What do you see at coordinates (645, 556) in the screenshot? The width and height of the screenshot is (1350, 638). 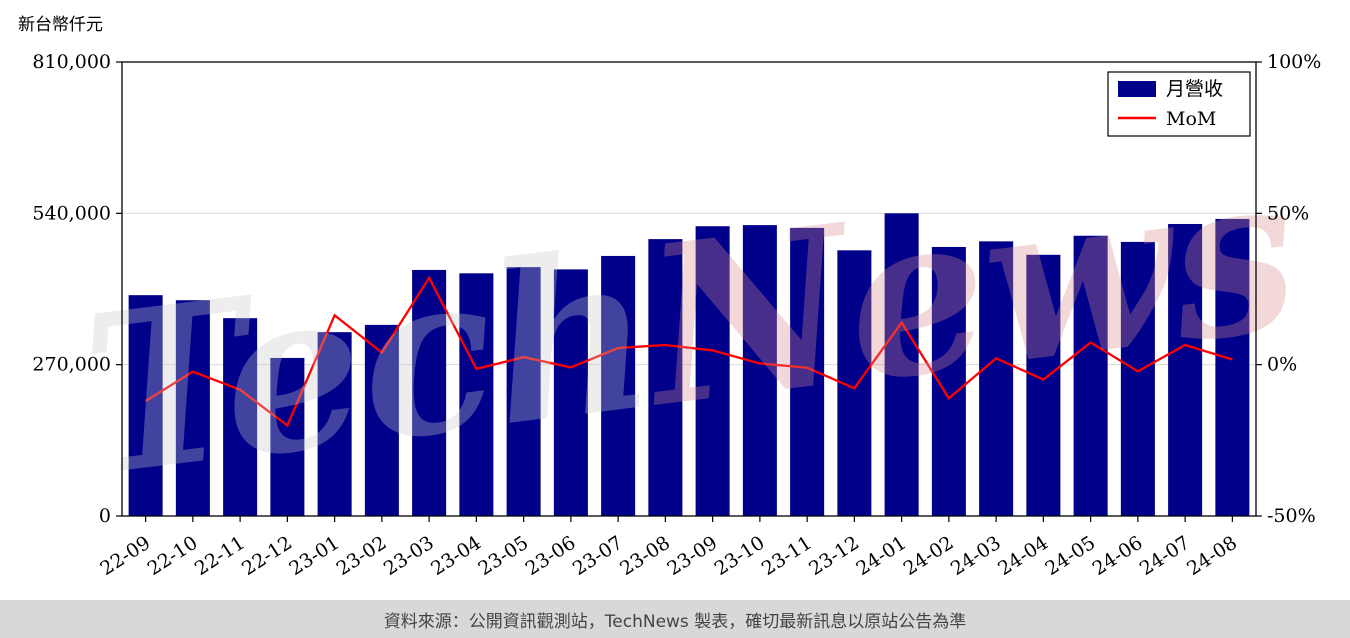 I see `x-tick-label: 23-08` at bounding box center [645, 556].